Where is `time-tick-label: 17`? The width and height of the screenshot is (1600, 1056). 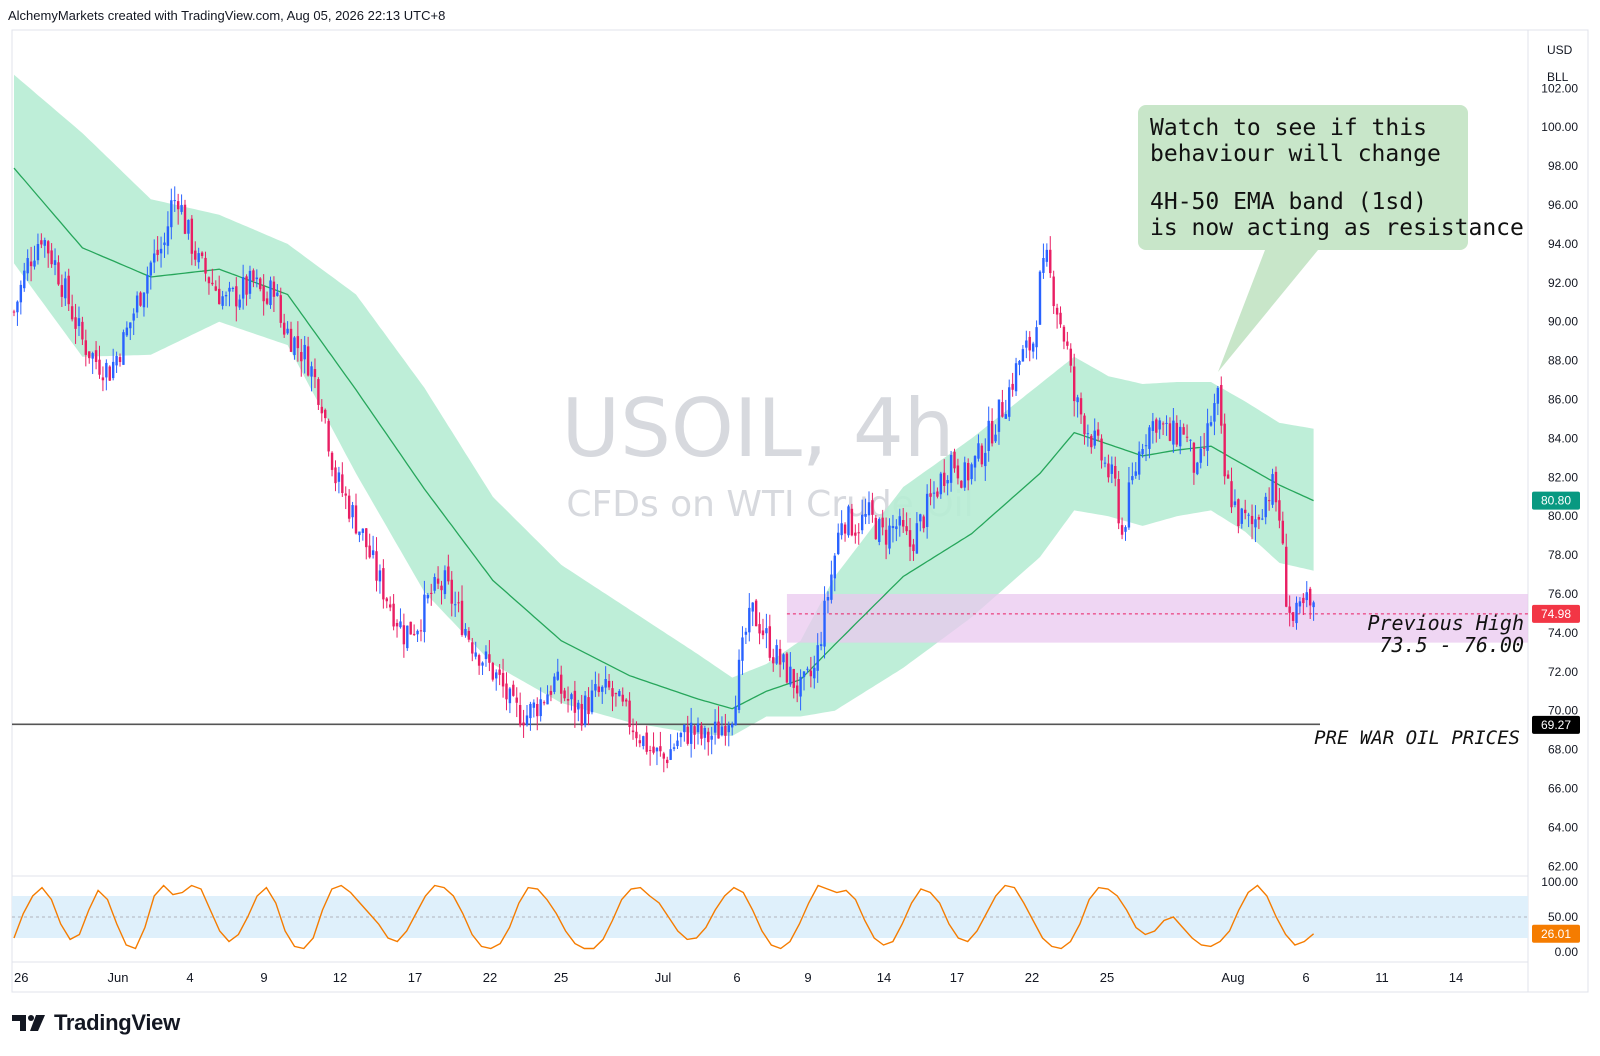 time-tick-label: 17 is located at coordinates (415, 977).